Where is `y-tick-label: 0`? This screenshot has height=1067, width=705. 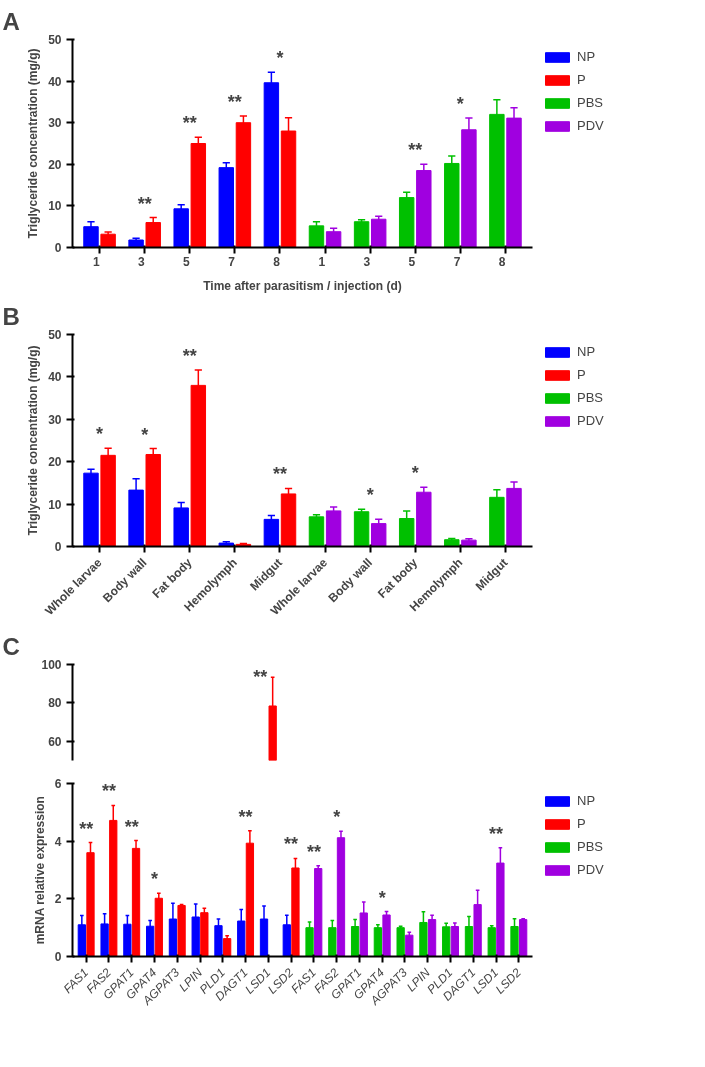 y-tick-label: 0 is located at coordinates (58, 248).